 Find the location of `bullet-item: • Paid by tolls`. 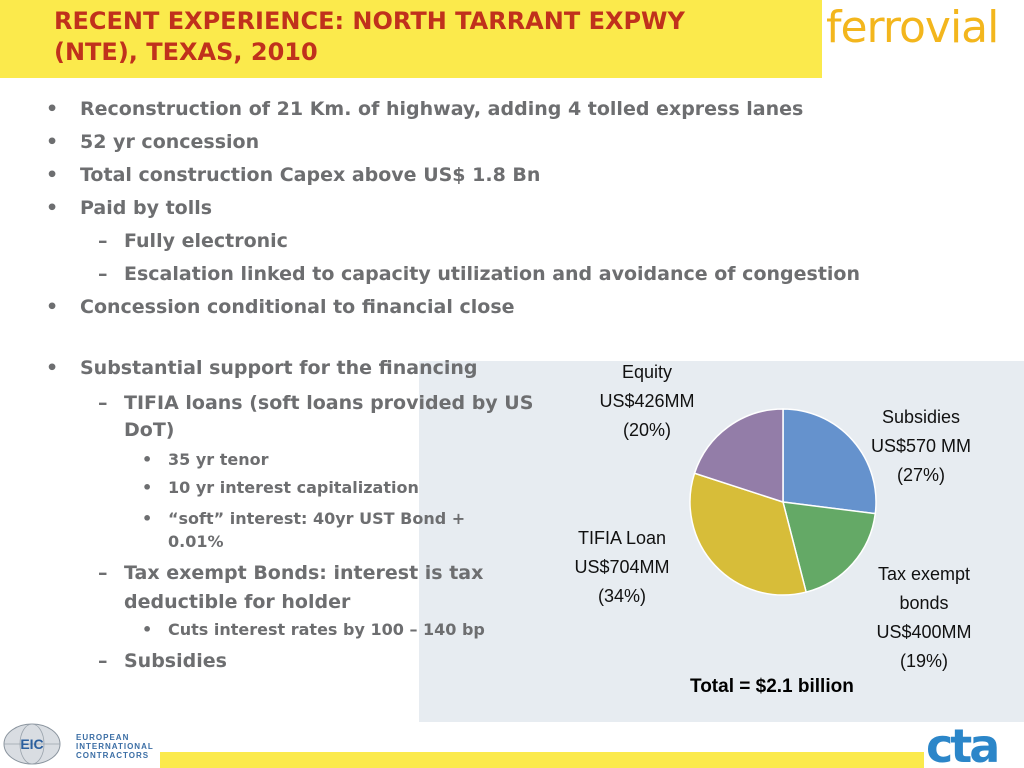

bullet-item: • Paid by tolls is located at coordinates (129, 208).